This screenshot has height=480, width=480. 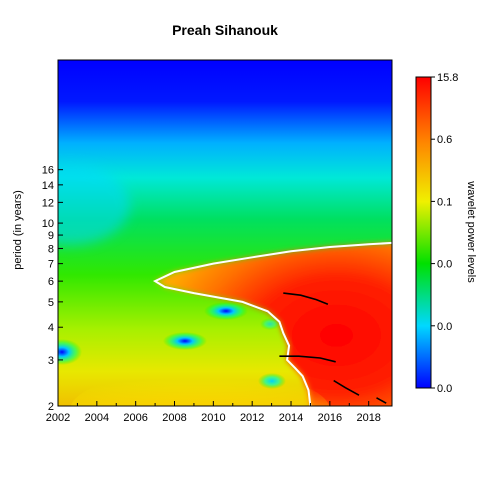 What do you see at coordinates (174, 418) in the screenshot?
I see `x-tick-label: 2008` at bounding box center [174, 418].